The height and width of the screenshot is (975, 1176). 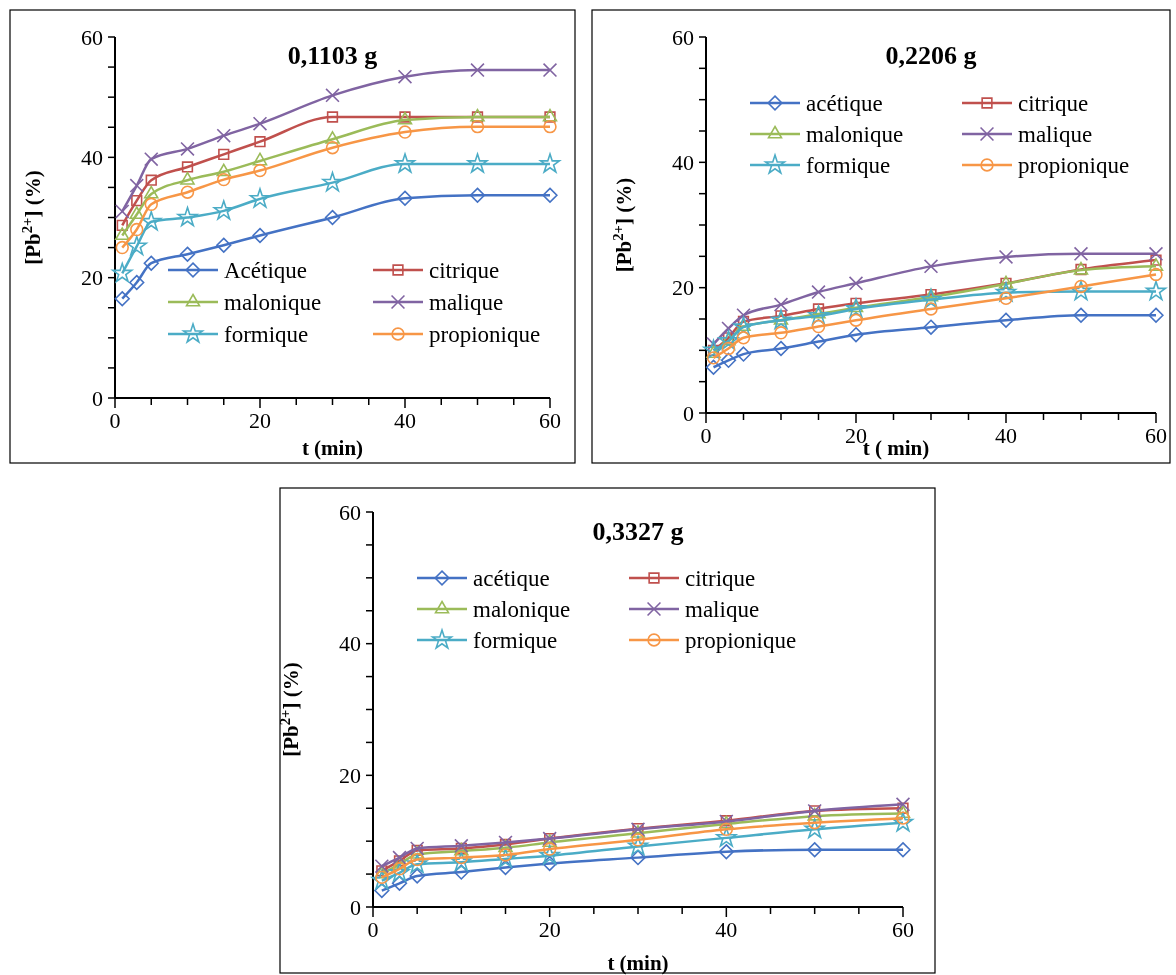 I want to click on chart-title: 0,1103 g, so click(x=332, y=55).